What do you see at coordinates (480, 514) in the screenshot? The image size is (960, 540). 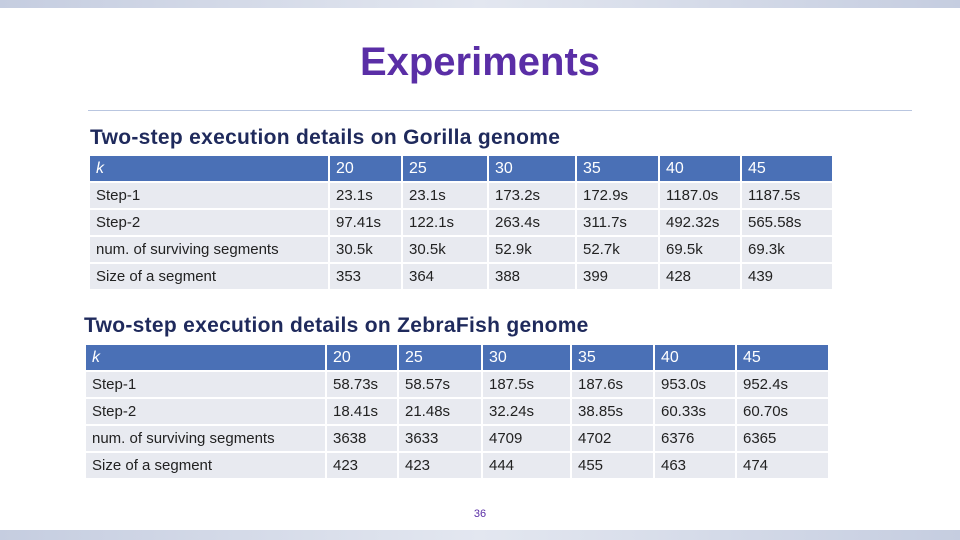 I see `page-number: 36` at bounding box center [480, 514].